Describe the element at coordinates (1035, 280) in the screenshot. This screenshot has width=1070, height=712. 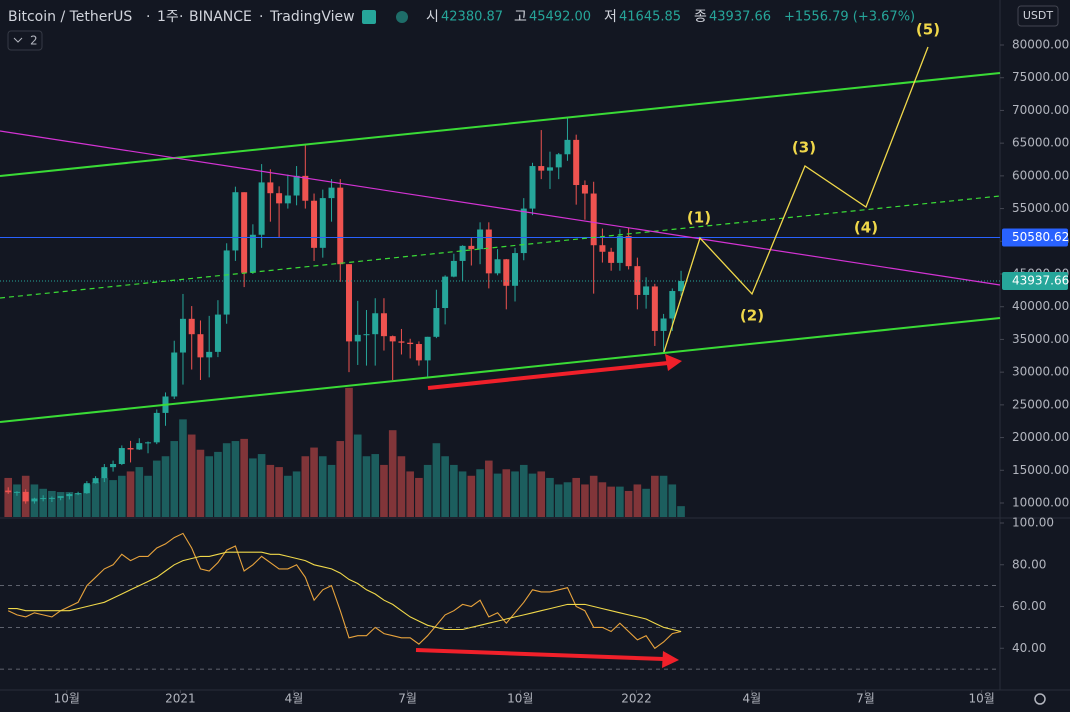
I see `last-price-tag` at that location.